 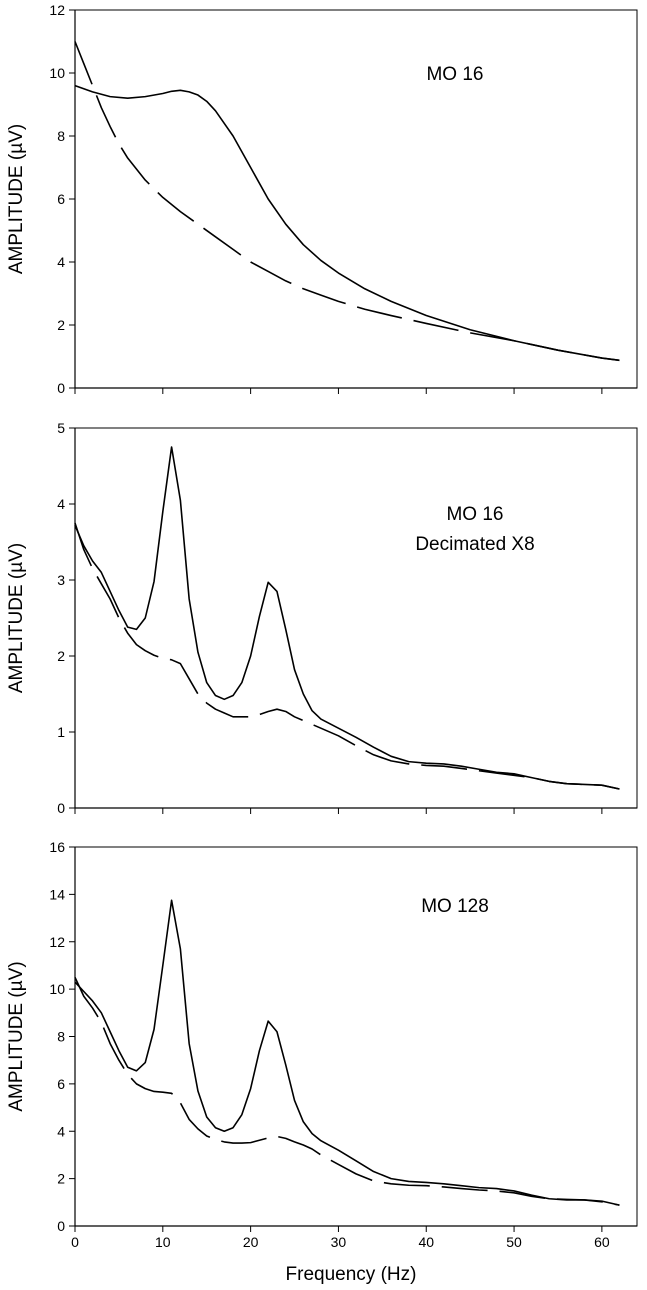 What do you see at coordinates (351, 1274) in the screenshot?
I see `x-axis-label: Frequency (Hz)` at bounding box center [351, 1274].